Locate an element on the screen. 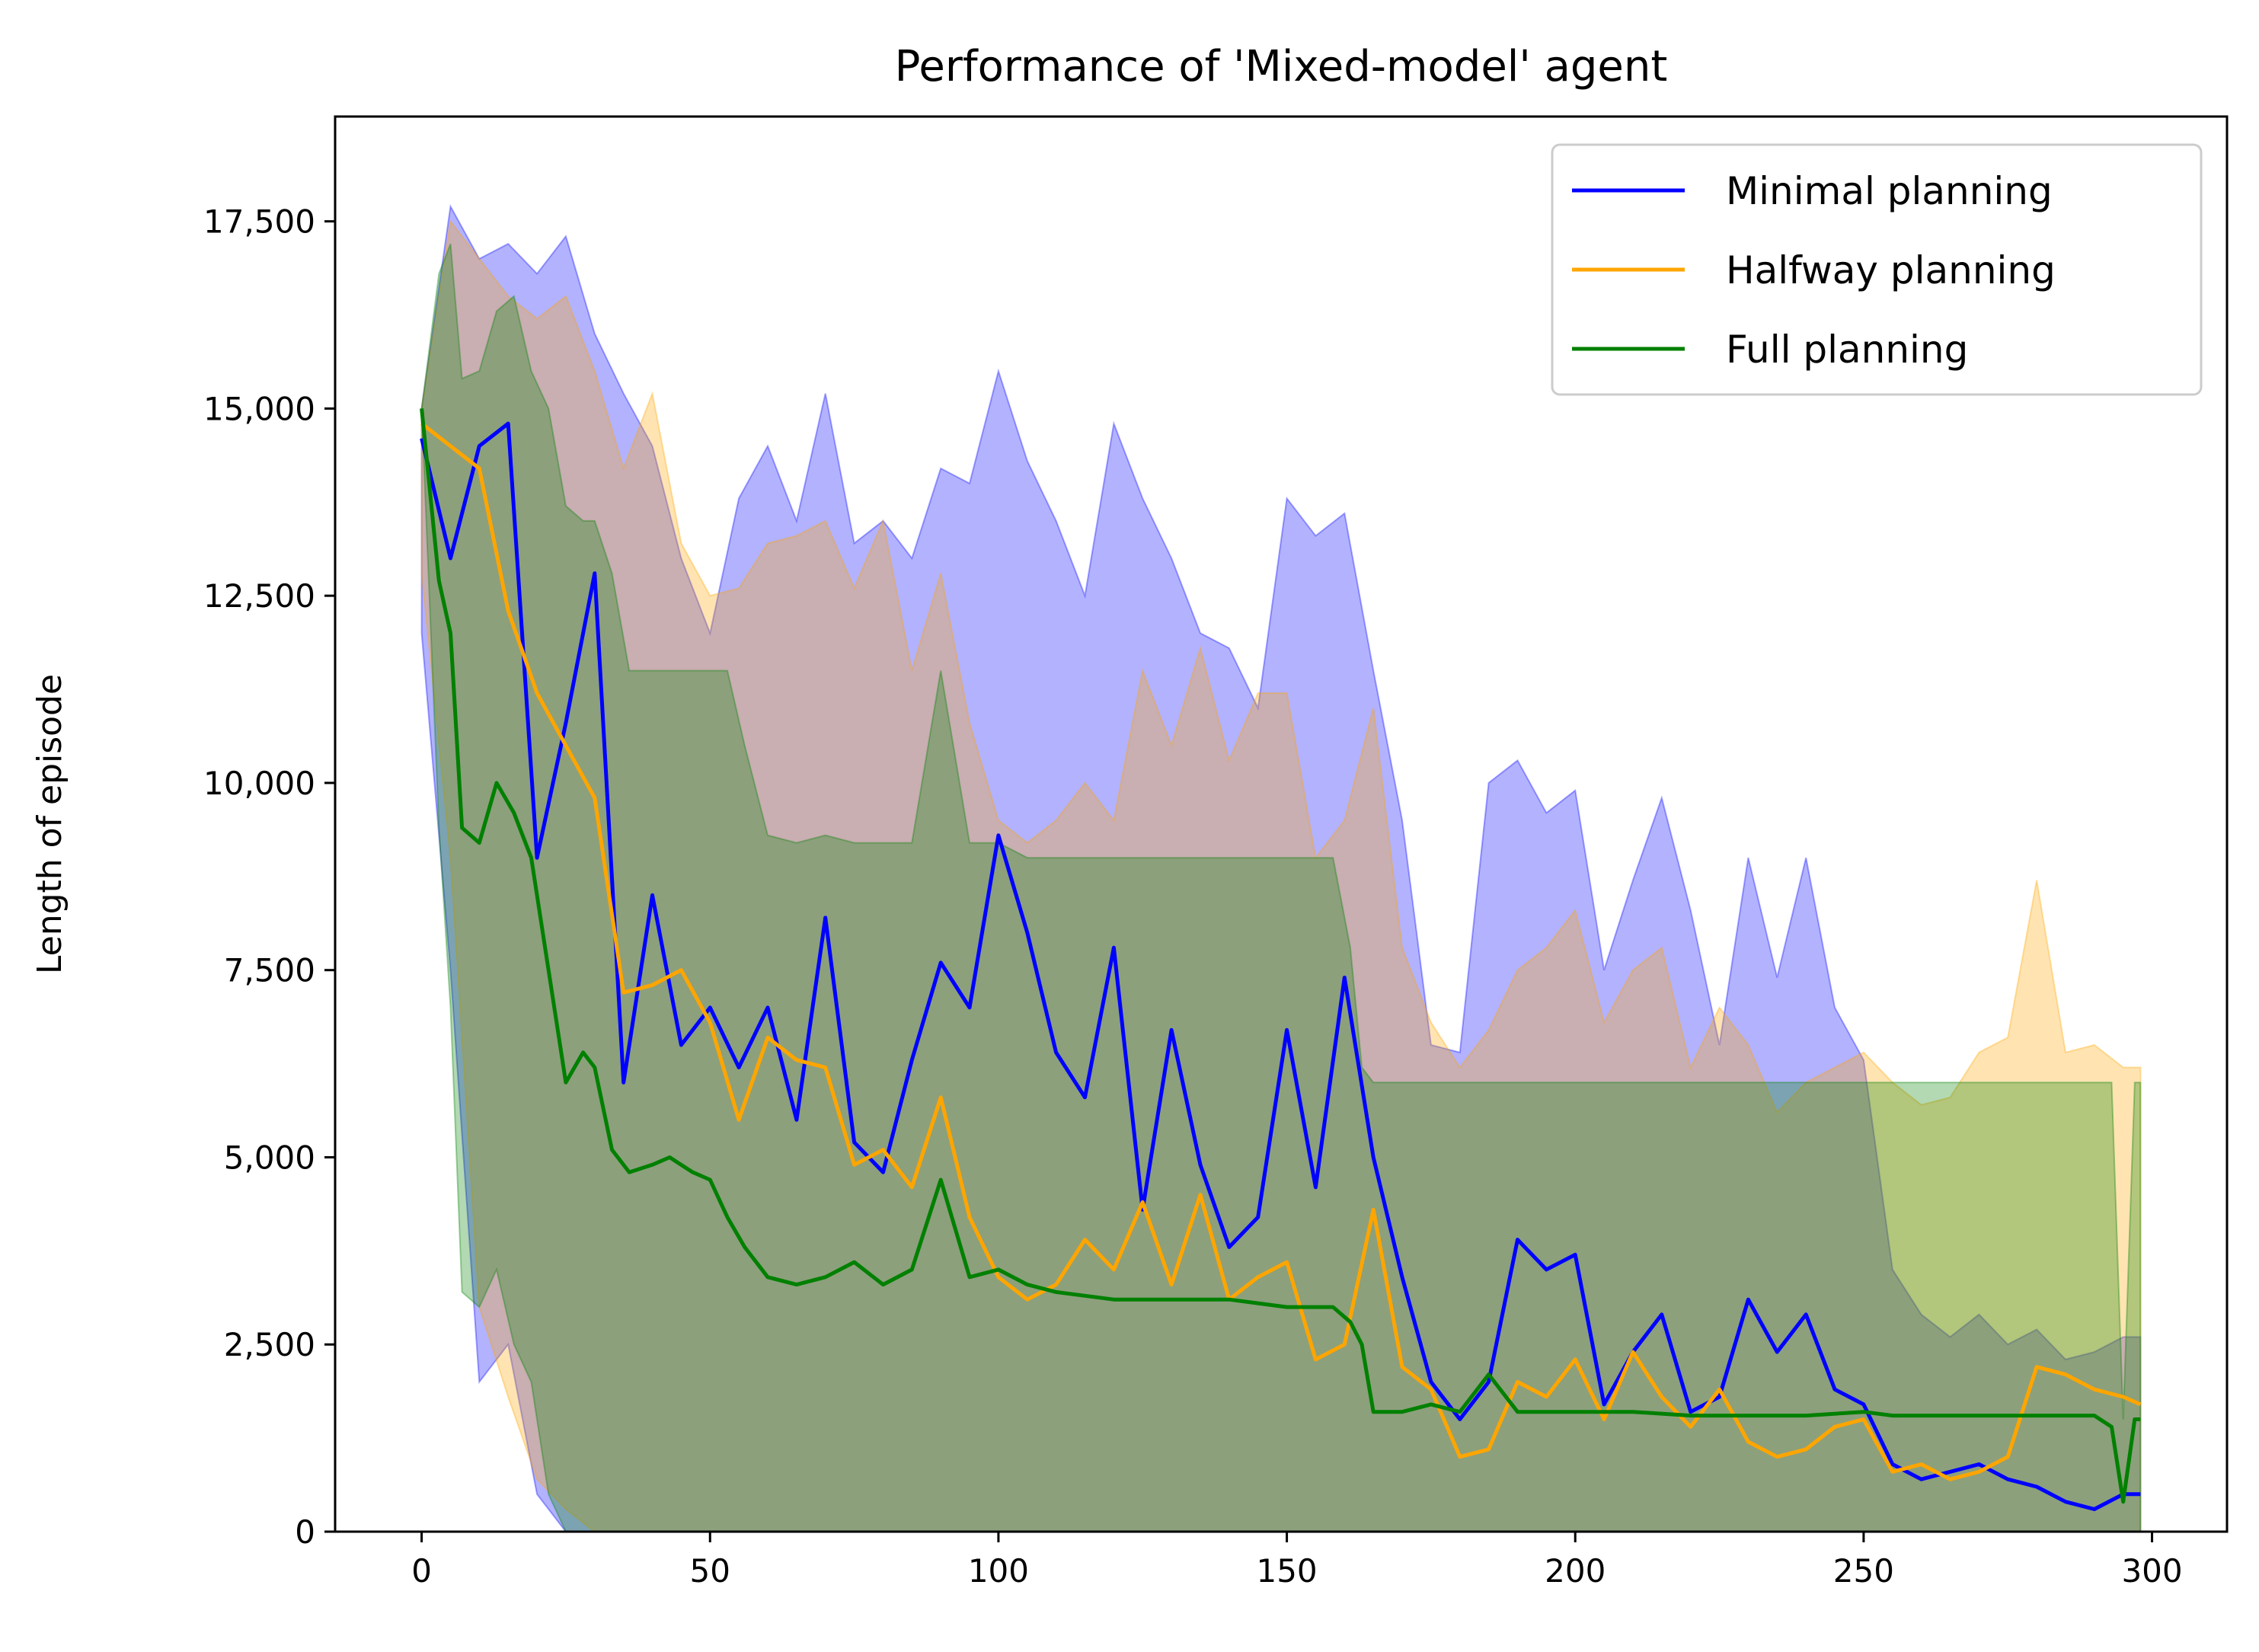 This screenshot has width=2259, height=1652. chart-title: Performance of 'Mixed-model' agent is located at coordinates (1282, 66).